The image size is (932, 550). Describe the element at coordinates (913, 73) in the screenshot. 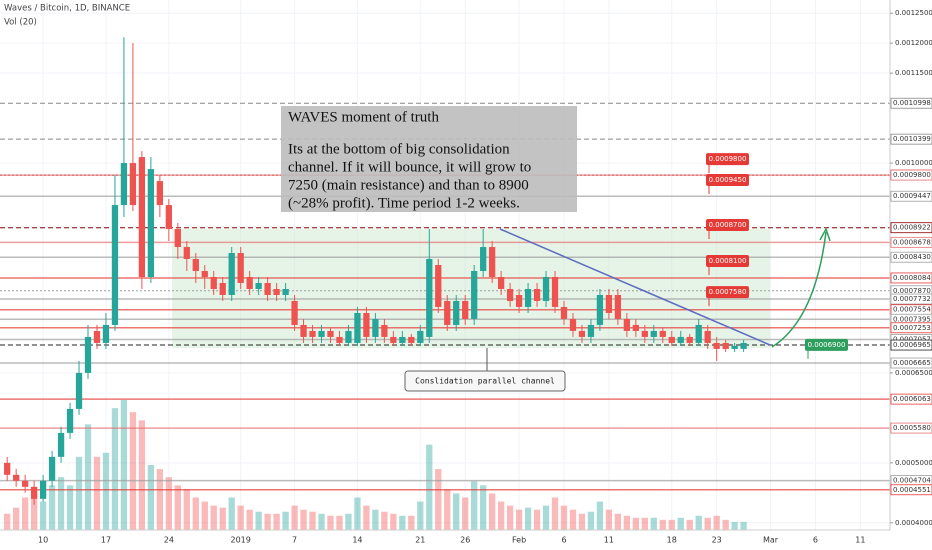

I see `y-tick-label: 0.0011500` at that location.